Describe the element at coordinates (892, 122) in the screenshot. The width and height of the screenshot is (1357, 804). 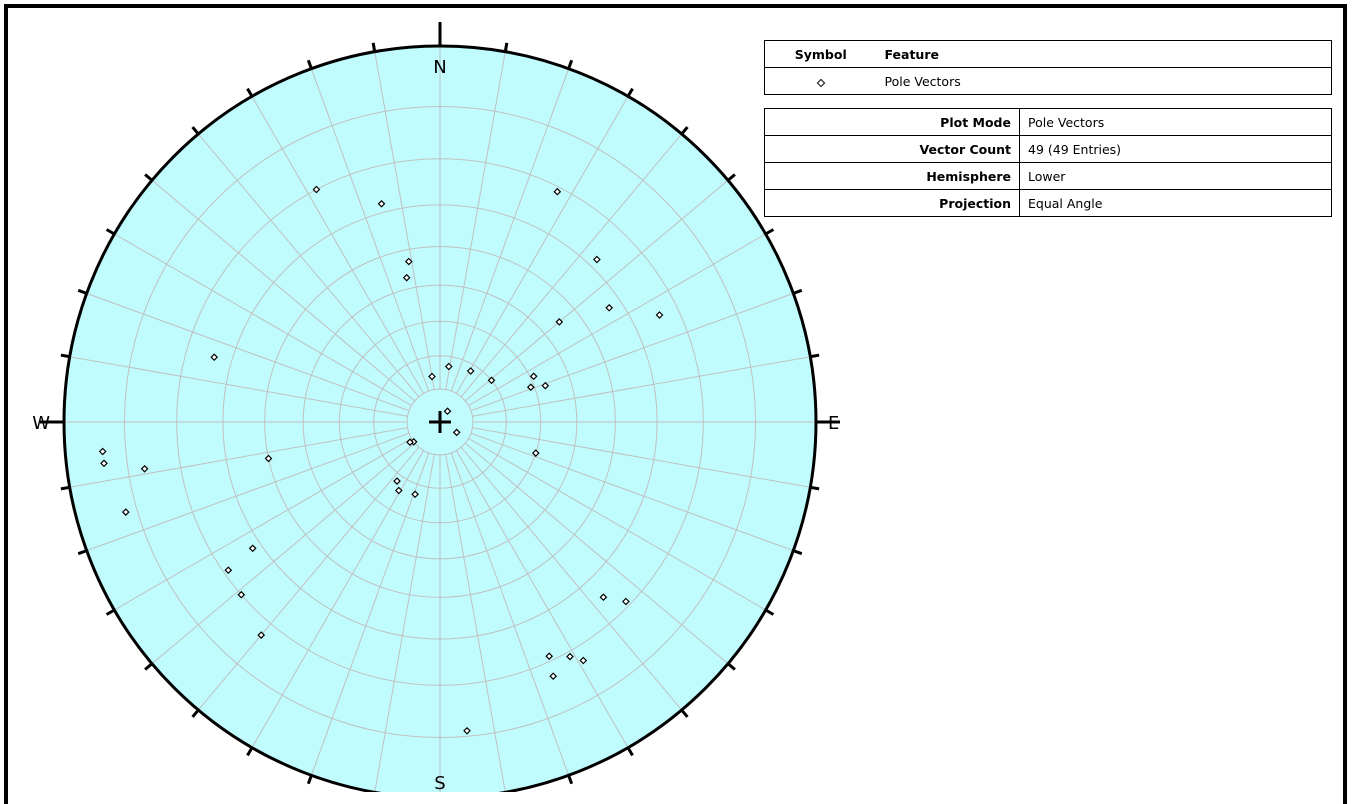
I see `info-label: Plot Mode` at that location.